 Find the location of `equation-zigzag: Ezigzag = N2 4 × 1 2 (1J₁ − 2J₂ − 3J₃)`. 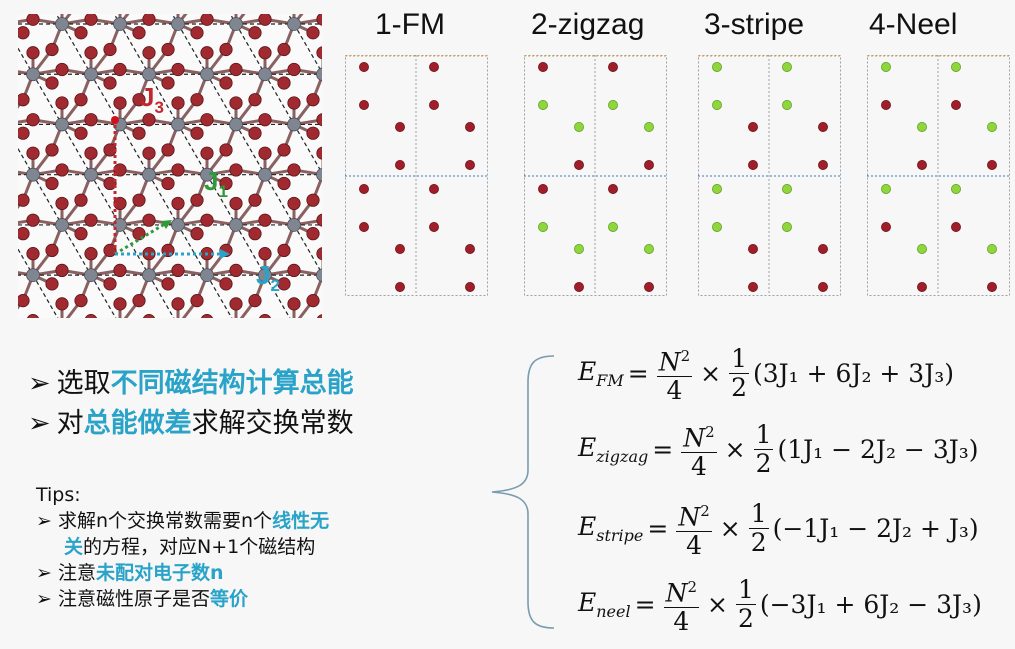

equation-zigzag: Ezigzag = N2 4 × 1 2 (1J₁ − 2J₂ − 3J₃) is located at coordinates (778, 449).